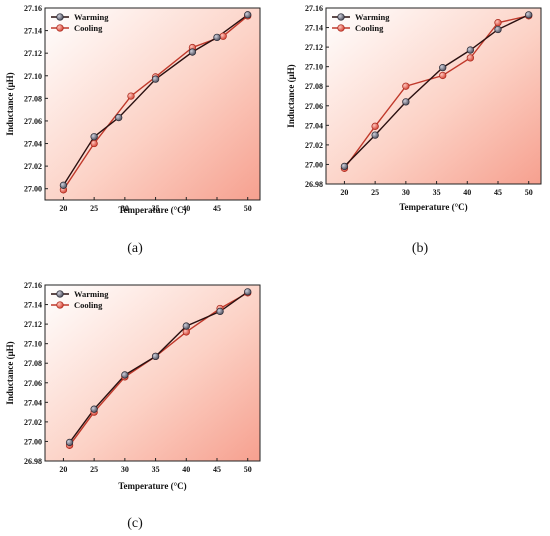 The height and width of the screenshot is (536, 550). I want to click on panel-label: (c), so click(135, 523).